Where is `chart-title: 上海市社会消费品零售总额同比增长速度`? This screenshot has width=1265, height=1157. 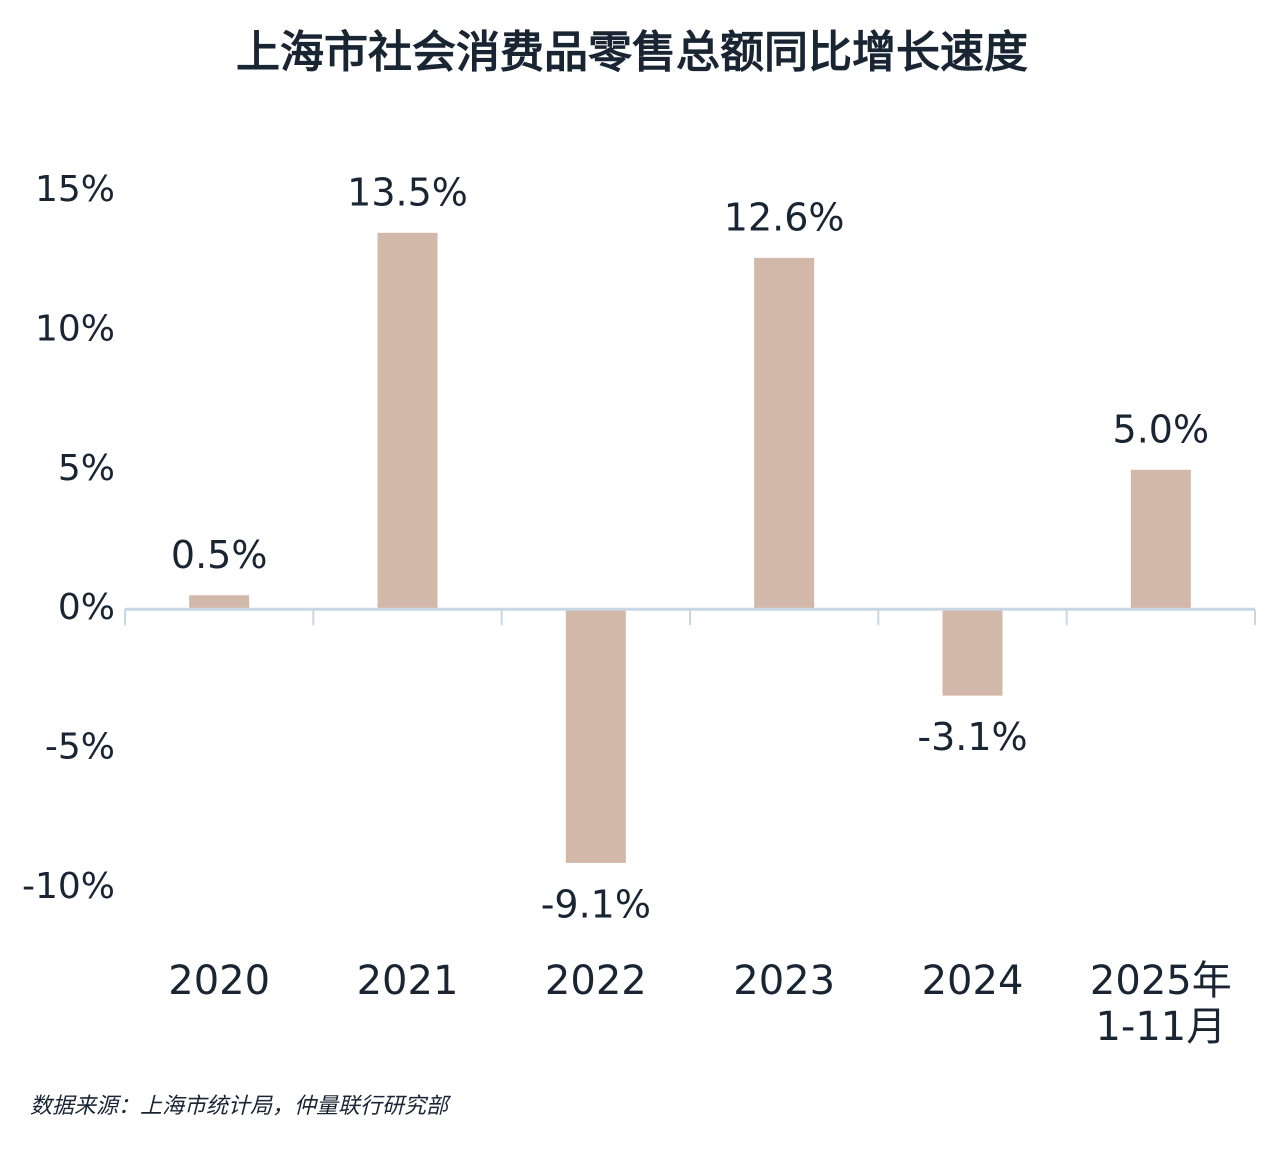 chart-title: 上海市社会消费品零售总额同比增长速度 is located at coordinates (632, 52).